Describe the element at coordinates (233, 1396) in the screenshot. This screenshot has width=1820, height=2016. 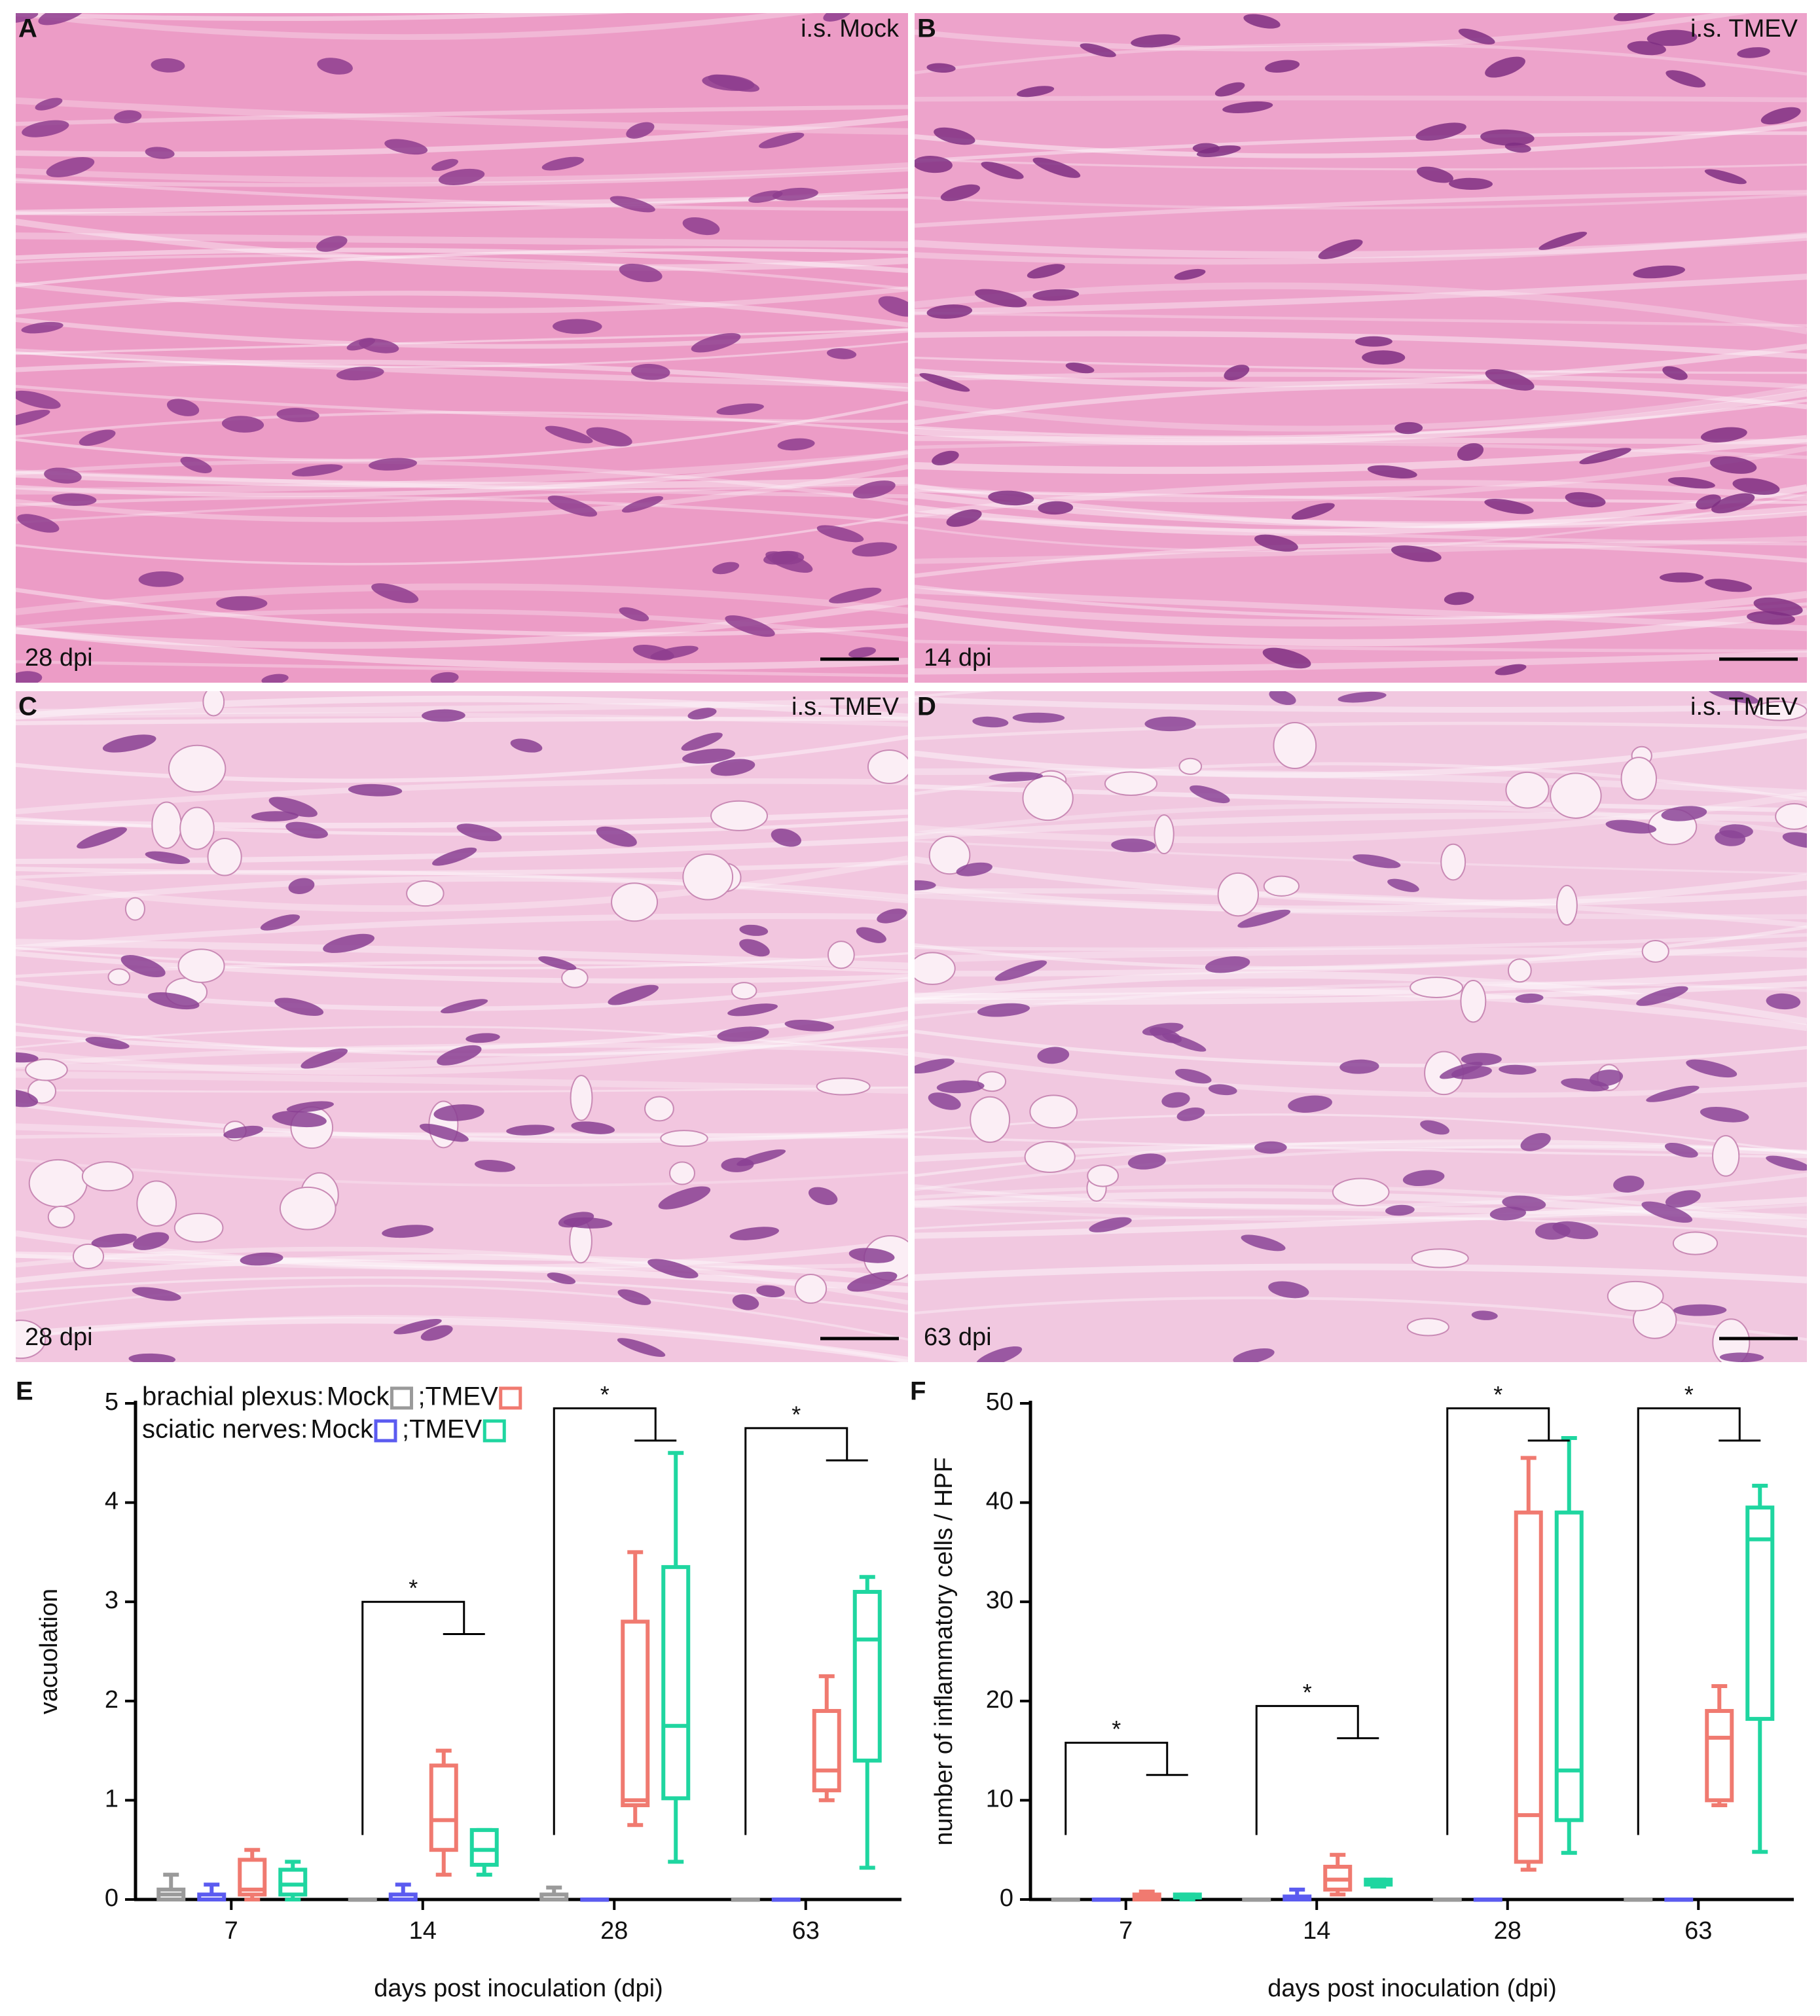
I see `legend-group-label: brachial plexus:` at that location.